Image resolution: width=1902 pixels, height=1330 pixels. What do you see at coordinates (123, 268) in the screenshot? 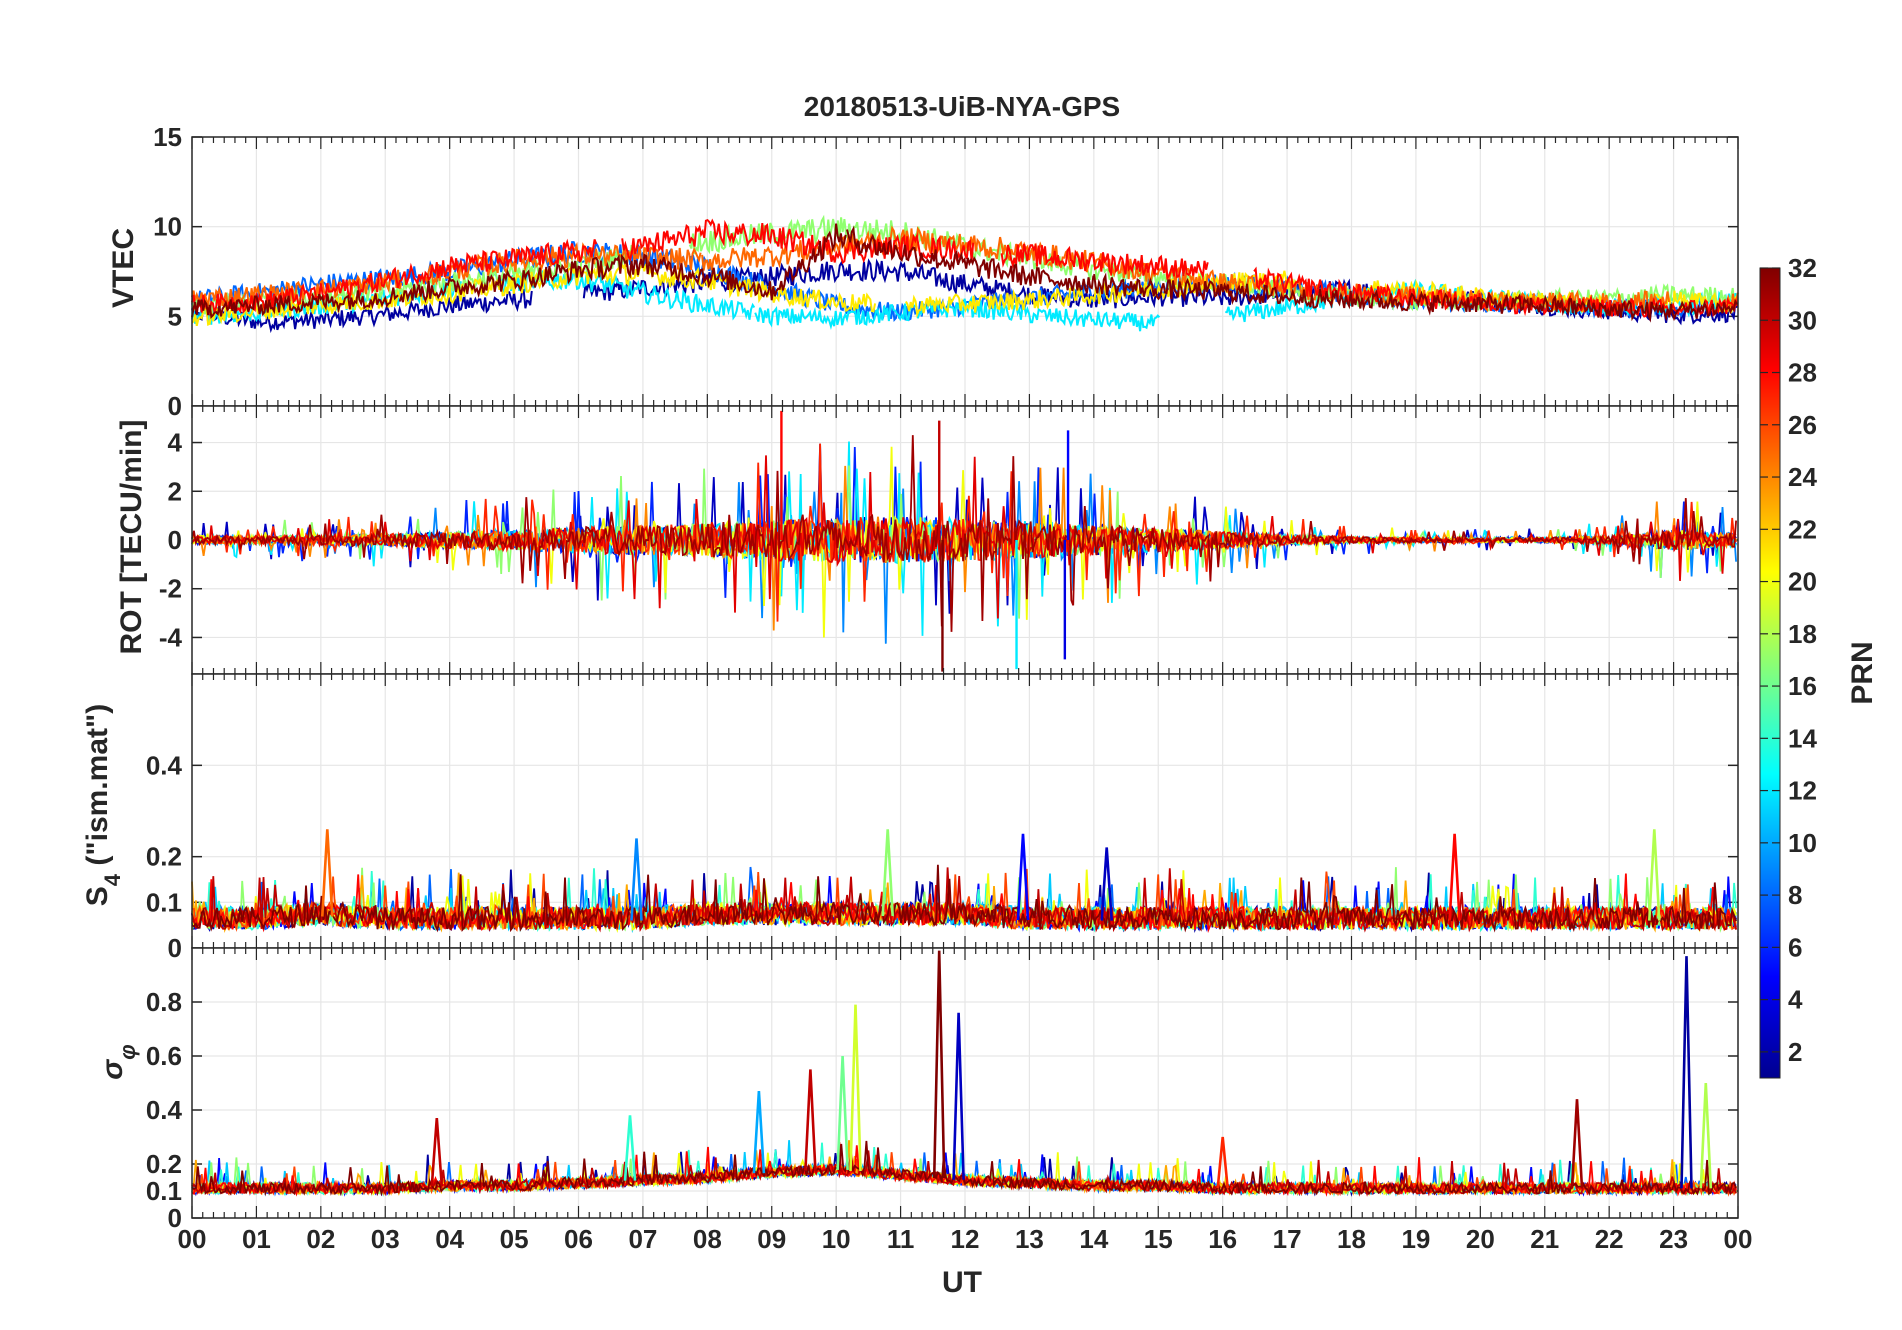
I see `vtec-ylabel: VTEC` at bounding box center [123, 268].